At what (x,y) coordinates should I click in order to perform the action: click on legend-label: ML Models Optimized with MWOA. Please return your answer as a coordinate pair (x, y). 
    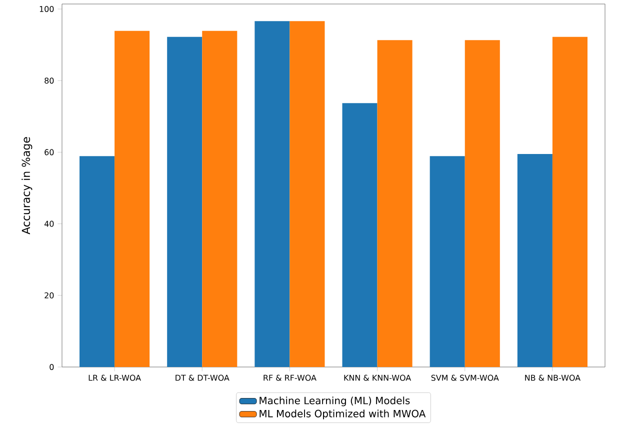
    Looking at the image, I should click on (343, 415).